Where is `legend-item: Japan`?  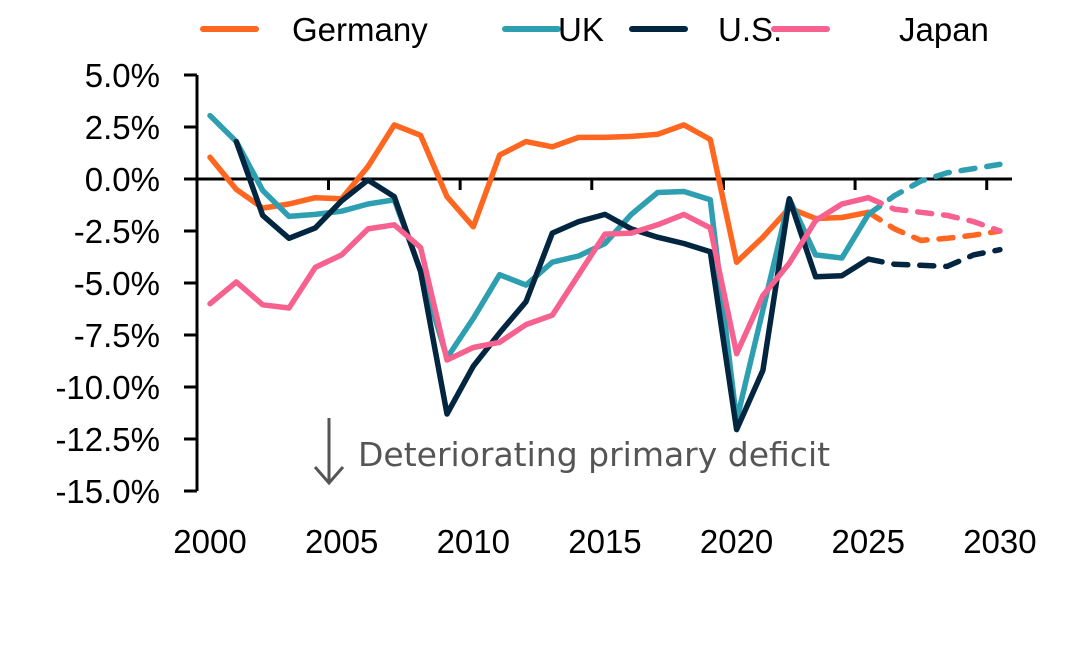 legend-item: Japan is located at coordinates (880, 29).